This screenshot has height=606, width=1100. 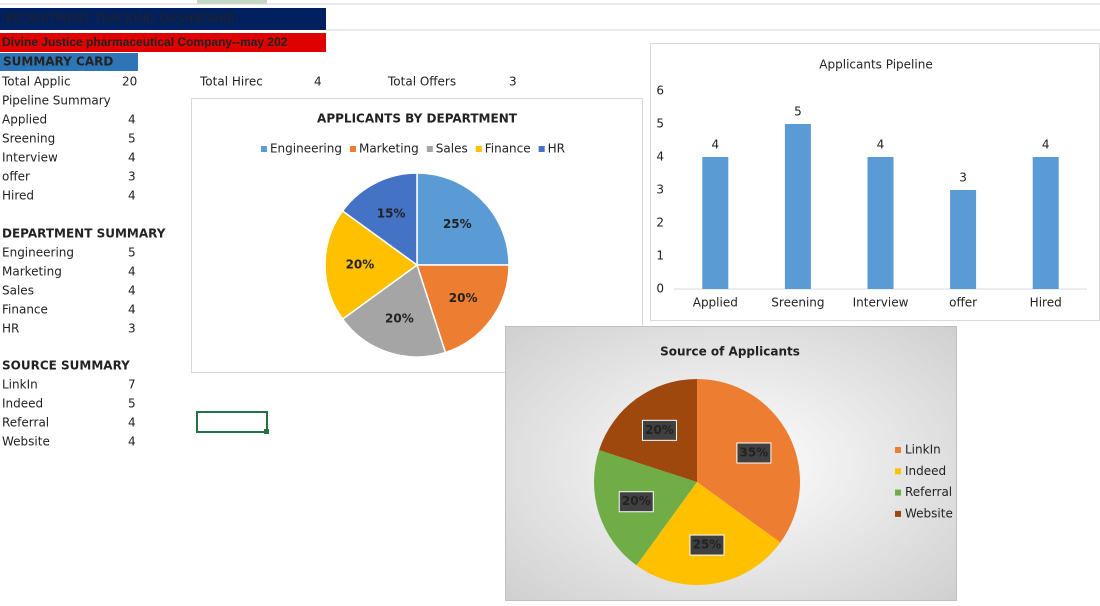 What do you see at coordinates (875, 65) in the screenshot?
I see `chart-title: Applicants Pipeline` at bounding box center [875, 65].